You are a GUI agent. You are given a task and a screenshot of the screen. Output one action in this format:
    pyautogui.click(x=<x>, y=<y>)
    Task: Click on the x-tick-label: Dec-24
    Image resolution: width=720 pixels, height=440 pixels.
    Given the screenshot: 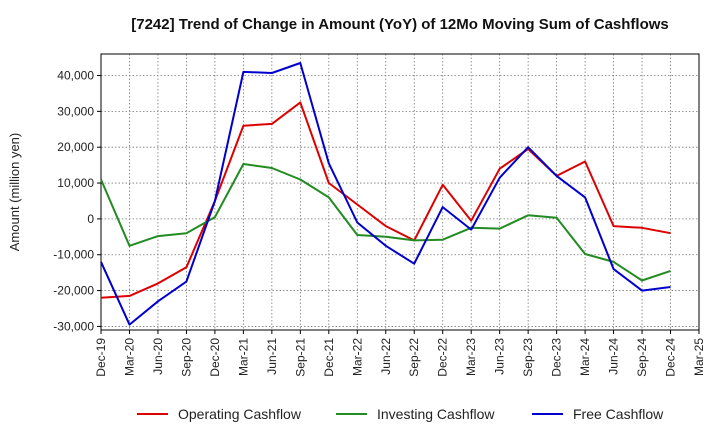 What is the action you would take?
    pyautogui.click(x=671, y=357)
    